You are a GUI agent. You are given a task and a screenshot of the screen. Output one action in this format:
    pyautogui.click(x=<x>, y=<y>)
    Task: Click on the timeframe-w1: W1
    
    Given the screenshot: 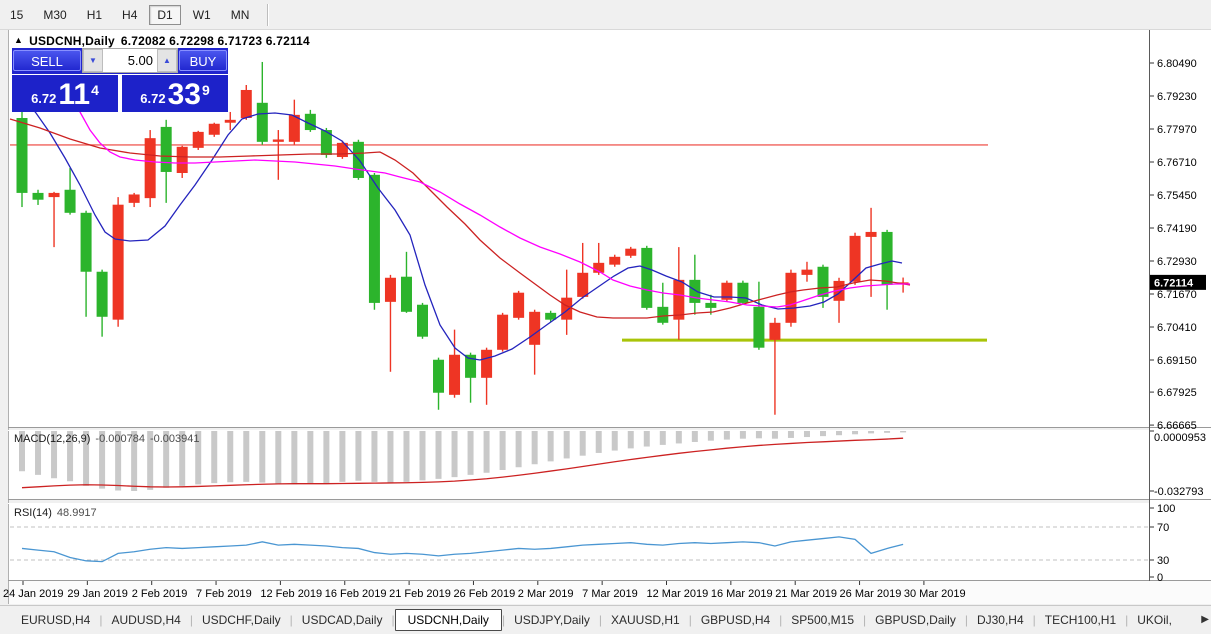 What is the action you would take?
    pyautogui.click(x=201, y=14)
    